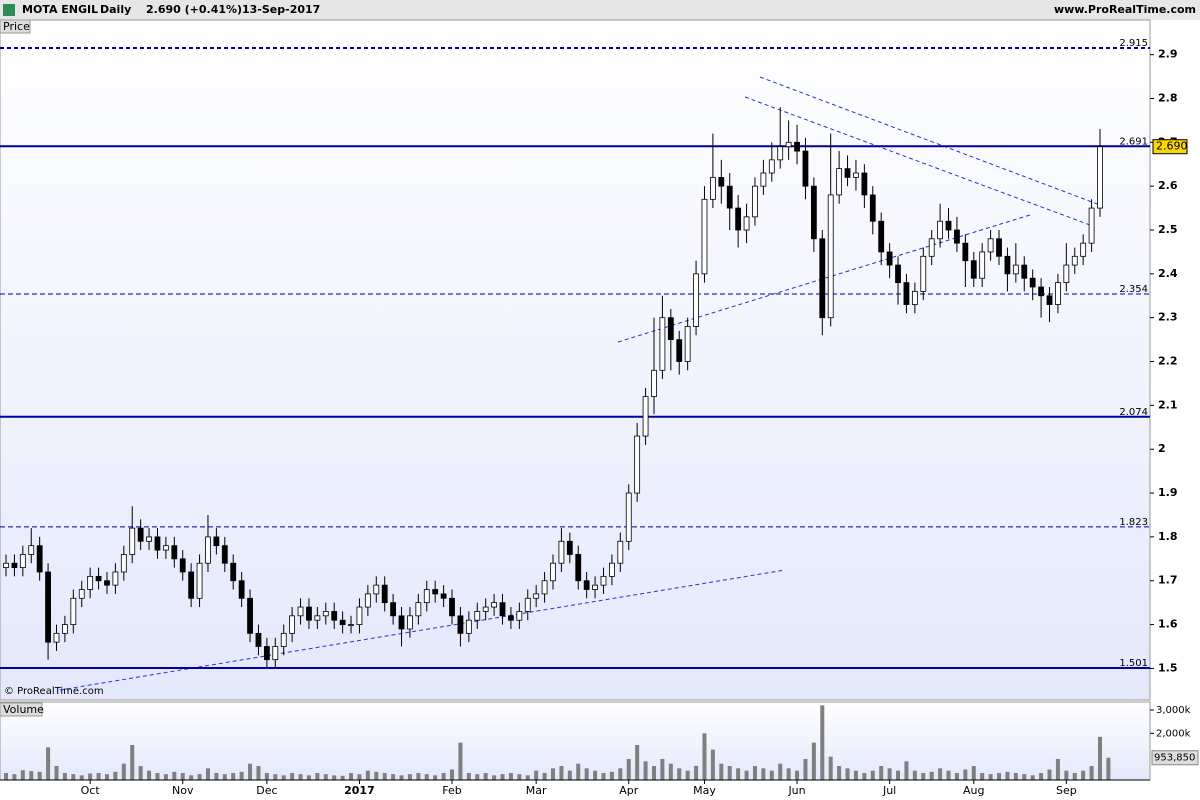 This screenshot has width=1200, height=800. What do you see at coordinates (889, 790) in the screenshot?
I see `x-tick-label: Jul` at bounding box center [889, 790].